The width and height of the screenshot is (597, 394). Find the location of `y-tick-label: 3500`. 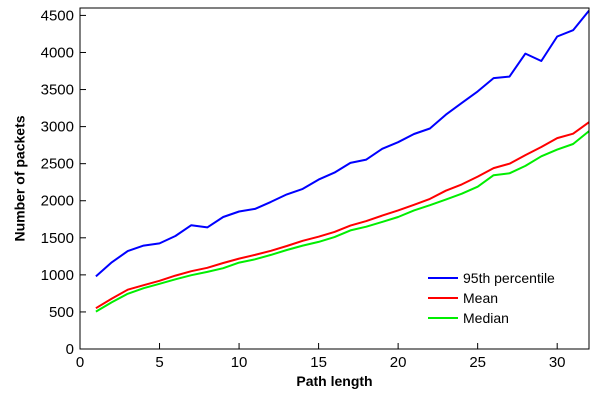

y-tick-label: 3500 is located at coordinates (57, 90).